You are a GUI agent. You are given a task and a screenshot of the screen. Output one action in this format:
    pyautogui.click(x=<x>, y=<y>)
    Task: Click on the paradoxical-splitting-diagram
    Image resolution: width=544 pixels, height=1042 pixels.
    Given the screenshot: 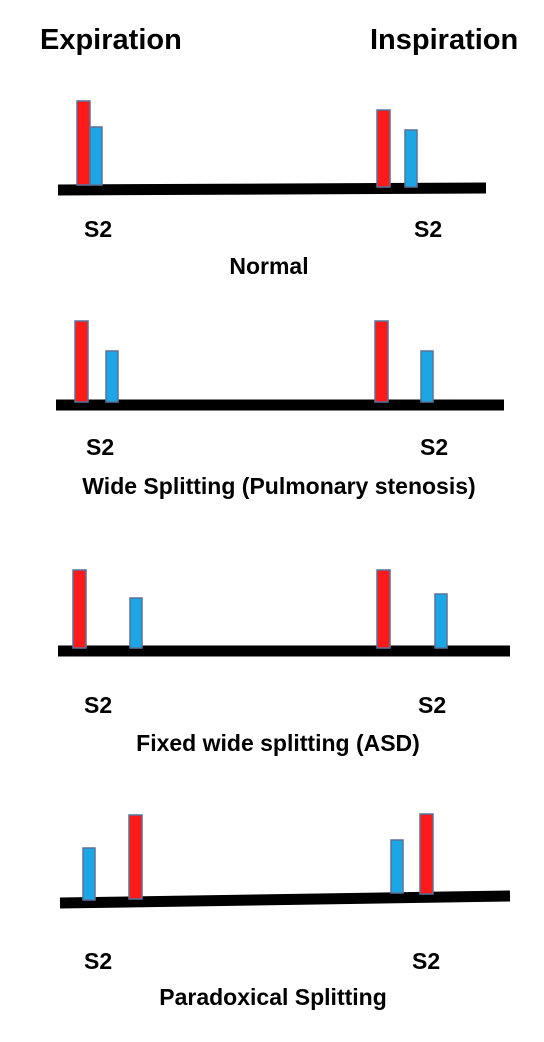 What is the action you would take?
    pyautogui.click(x=285, y=861)
    